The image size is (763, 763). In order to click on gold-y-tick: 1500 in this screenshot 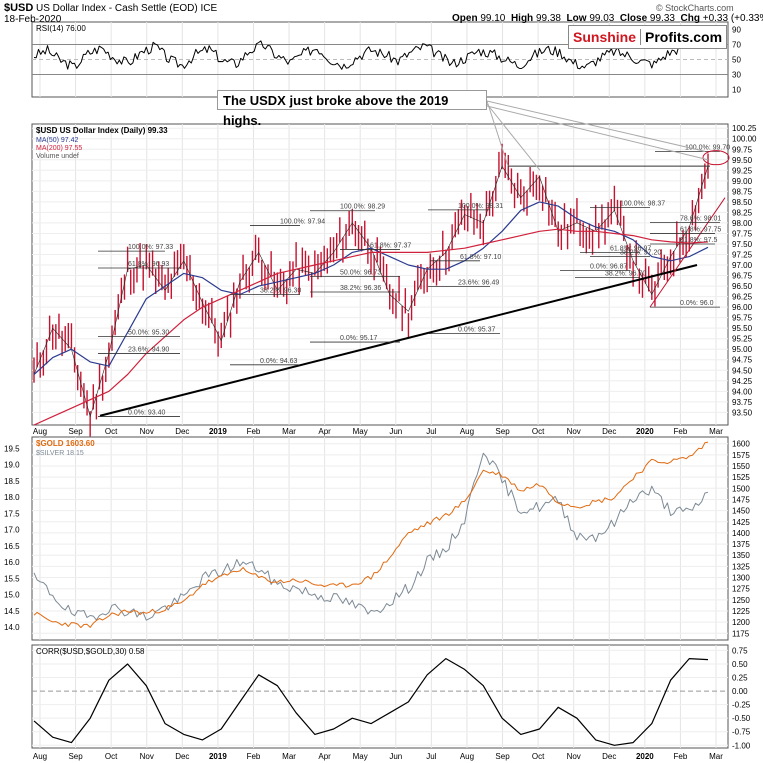, I will do `click(741, 488)`.